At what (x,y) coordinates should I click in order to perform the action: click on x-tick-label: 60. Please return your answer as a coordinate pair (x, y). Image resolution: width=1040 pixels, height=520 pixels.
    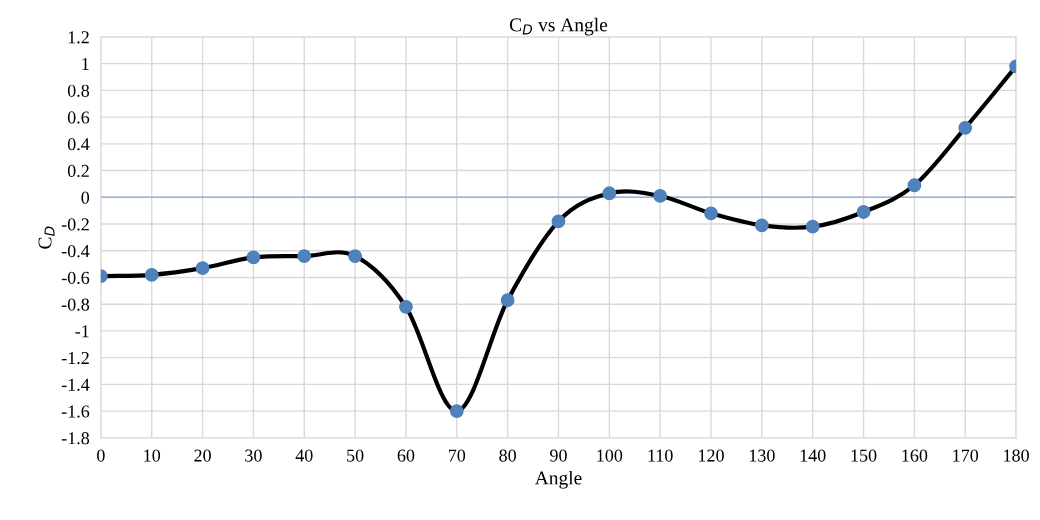
    Looking at the image, I should click on (406, 455).